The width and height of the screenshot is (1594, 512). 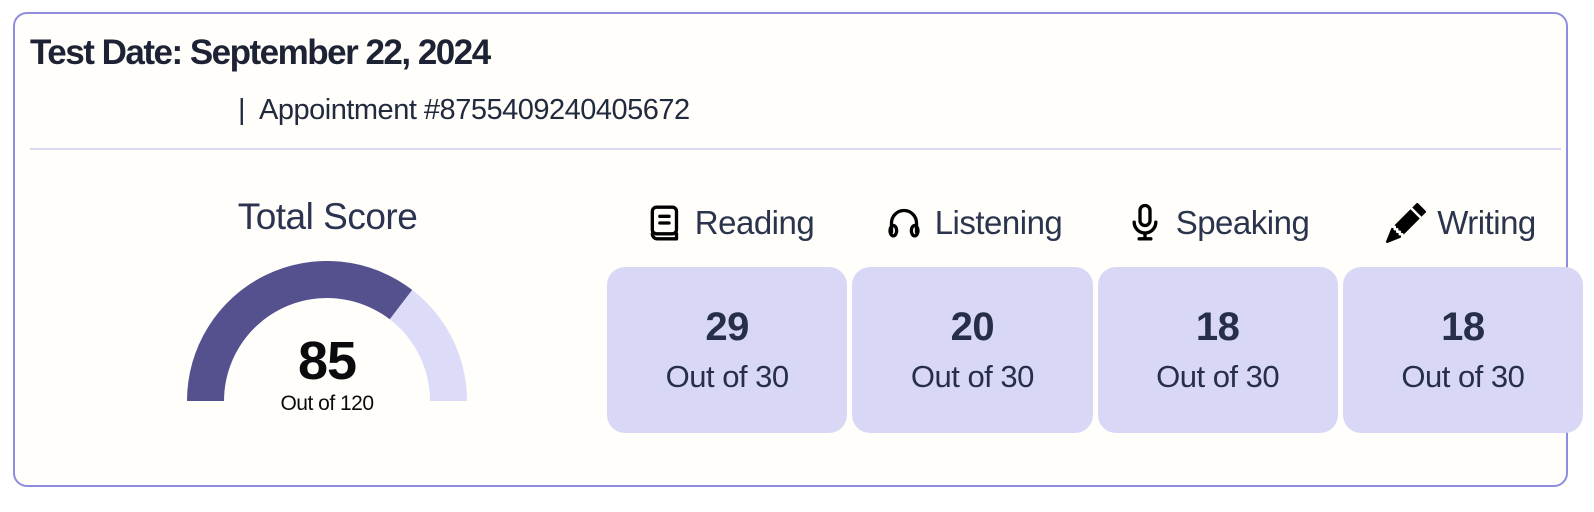 What do you see at coordinates (1486, 222) in the screenshot?
I see `section-label: Writing` at bounding box center [1486, 222].